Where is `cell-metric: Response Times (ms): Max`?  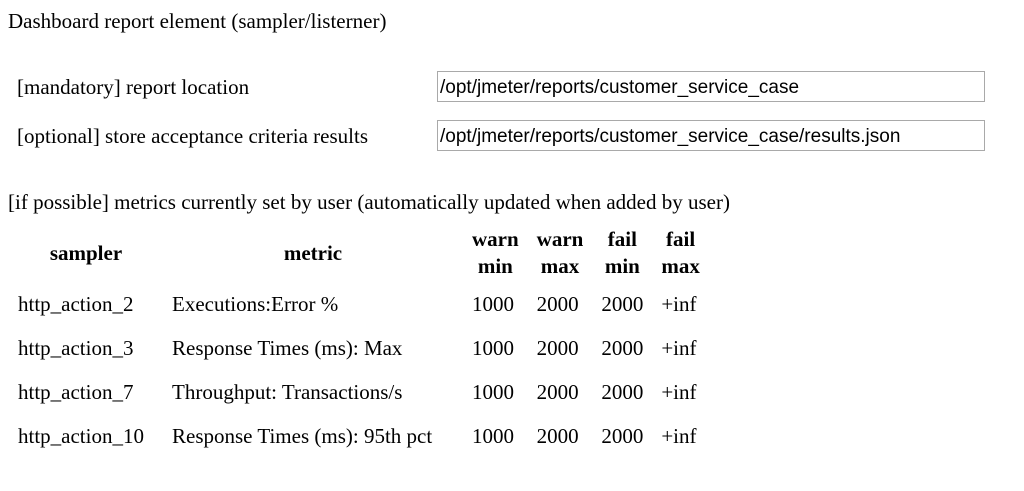
cell-metric: Response Times (ms): Max is located at coordinates (287, 348).